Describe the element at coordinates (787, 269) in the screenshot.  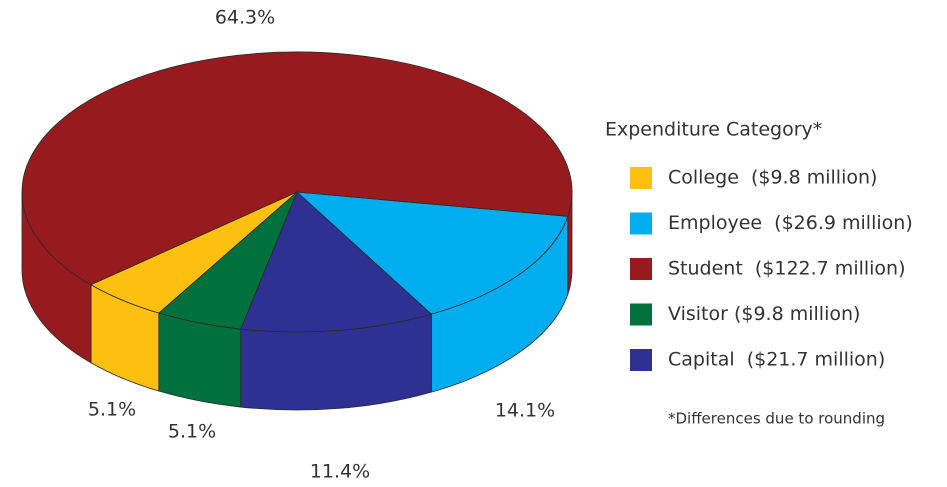
I see `legend-label: Student ($122.7 million)` at that location.